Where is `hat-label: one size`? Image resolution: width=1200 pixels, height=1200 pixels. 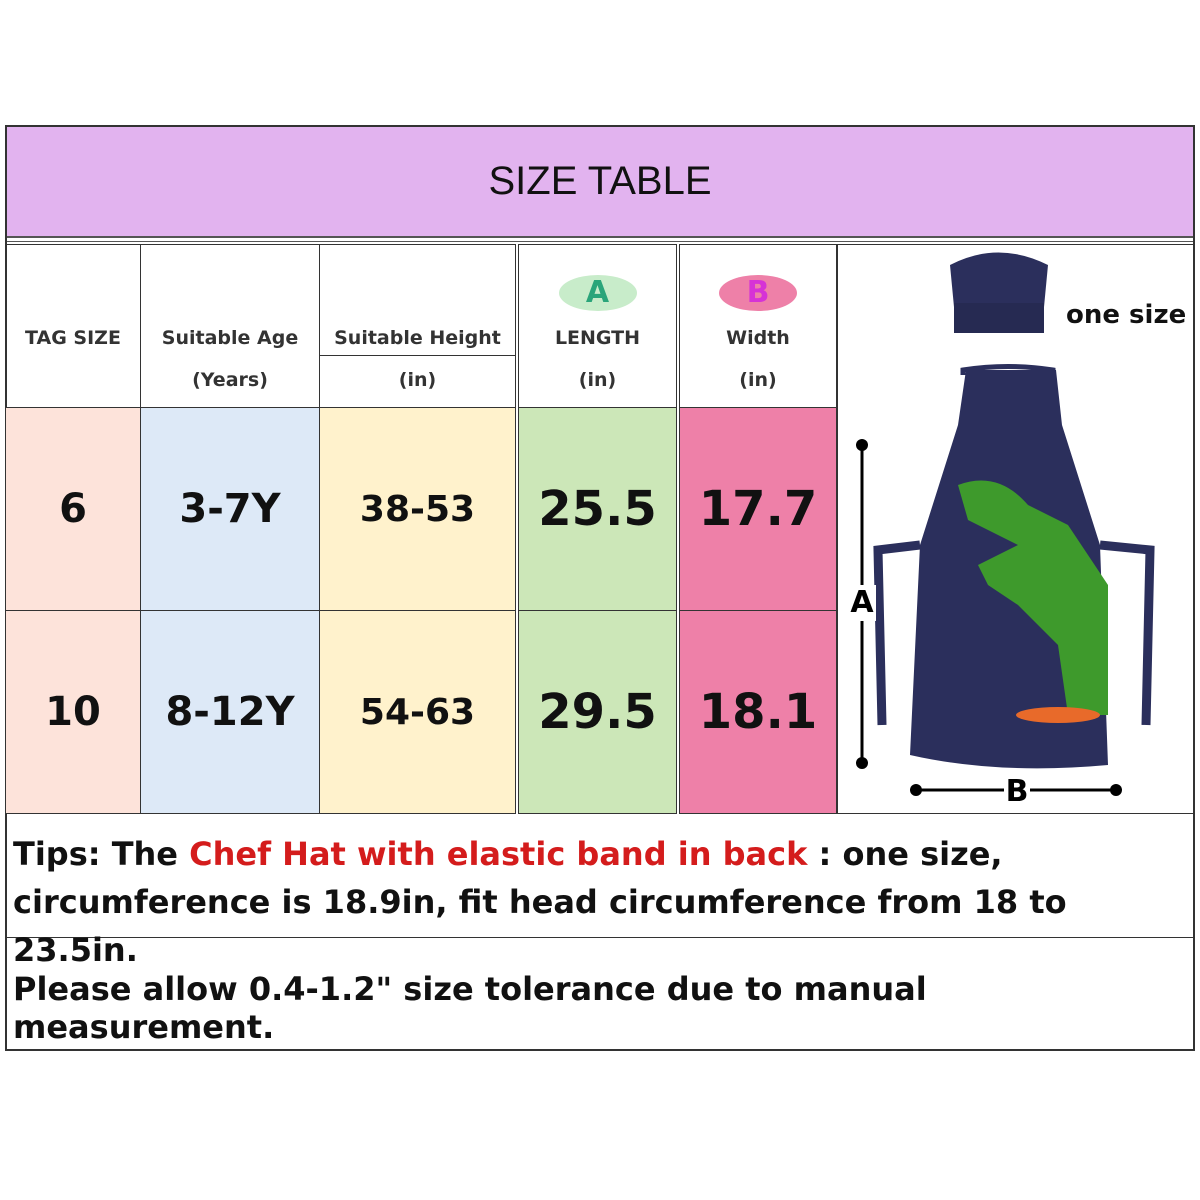
hat-label: one size is located at coordinates (1126, 315).